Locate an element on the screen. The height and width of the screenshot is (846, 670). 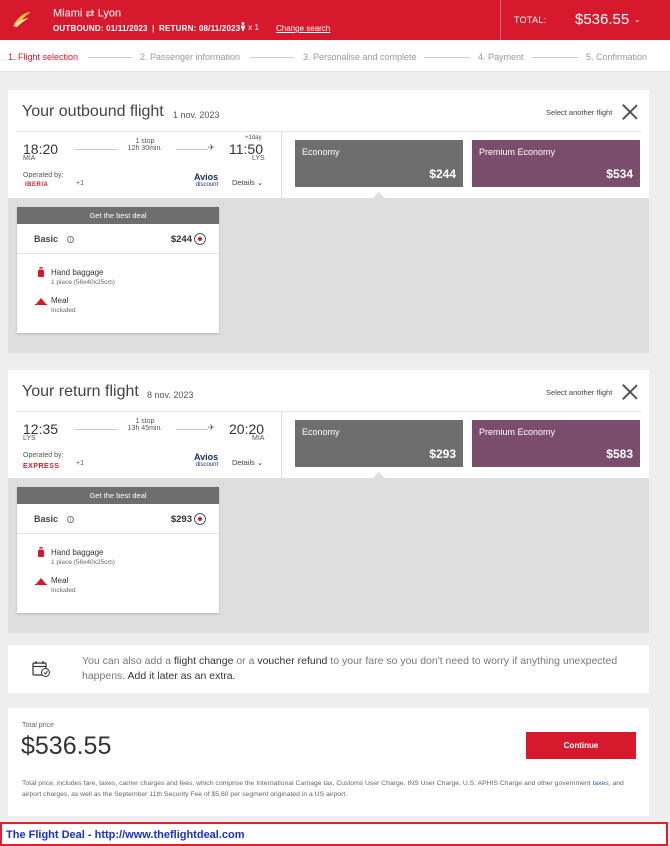
flight-duration: 12h 30min. is located at coordinates (145, 148).